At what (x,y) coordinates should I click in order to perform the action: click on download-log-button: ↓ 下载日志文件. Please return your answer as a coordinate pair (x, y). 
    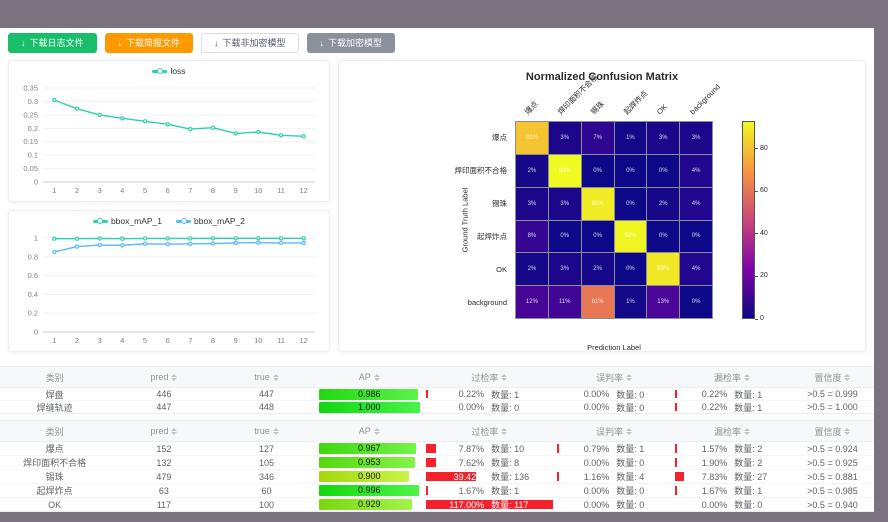
    Looking at the image, I should click on (52, 43).